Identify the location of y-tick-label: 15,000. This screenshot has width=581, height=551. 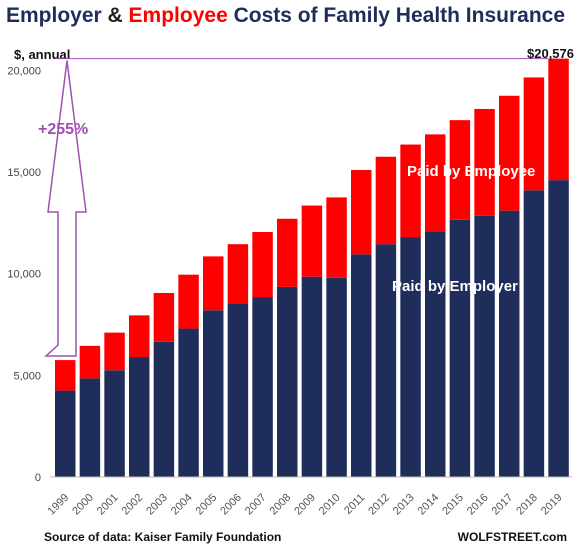
(24, 173).